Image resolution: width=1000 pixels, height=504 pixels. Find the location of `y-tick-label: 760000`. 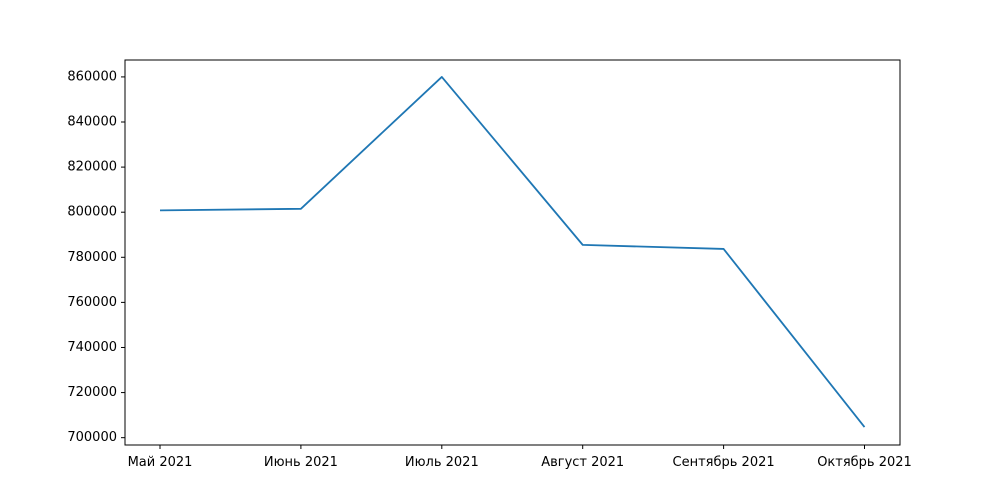

y-tick-label: 760000 is located at coordinates (92, 302).